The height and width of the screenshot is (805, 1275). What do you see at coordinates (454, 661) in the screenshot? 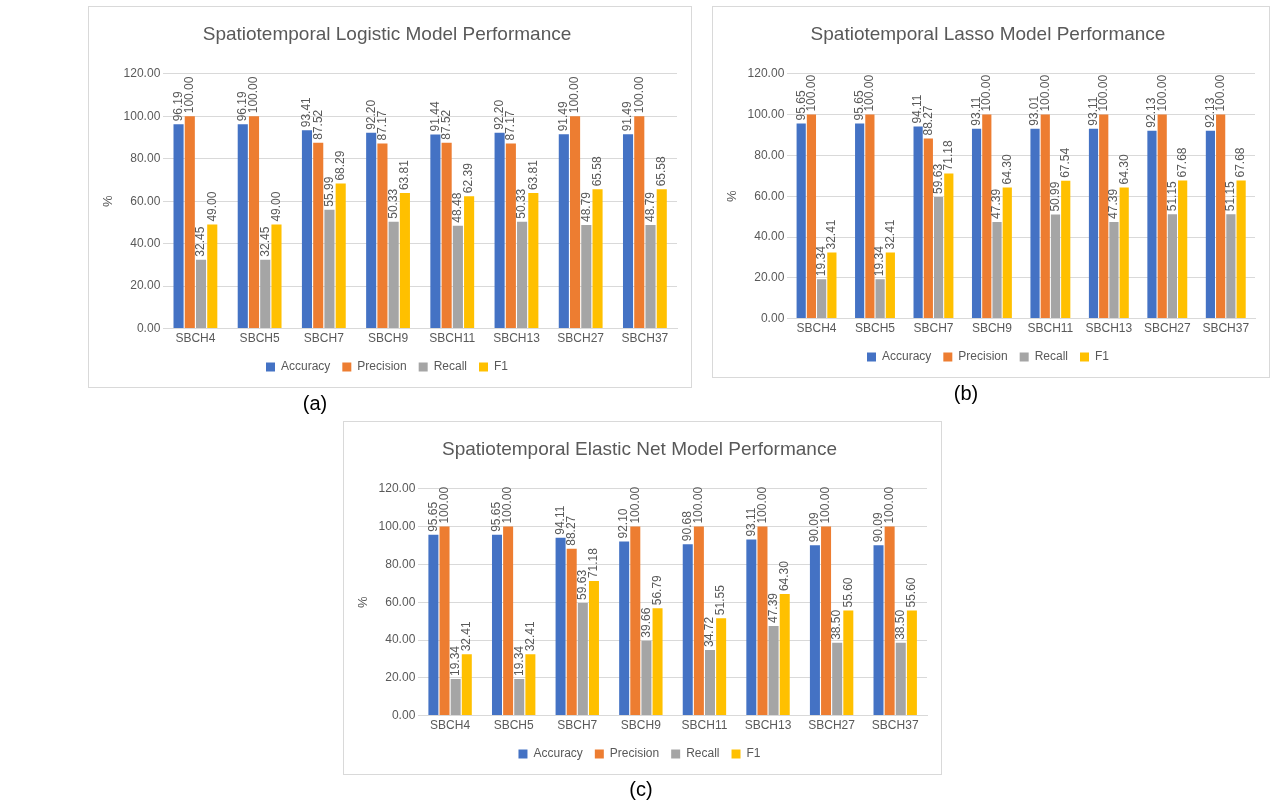
I see `data-label: 19.34` at bounding box center [454, 661].